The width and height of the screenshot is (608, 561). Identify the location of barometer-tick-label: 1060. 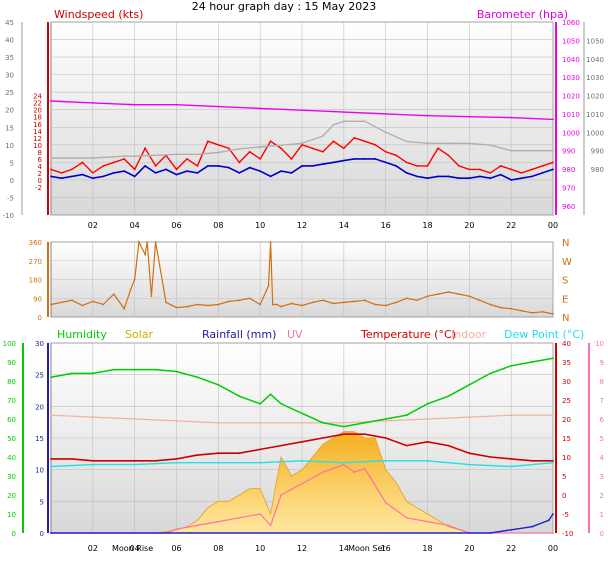
(571, 23).